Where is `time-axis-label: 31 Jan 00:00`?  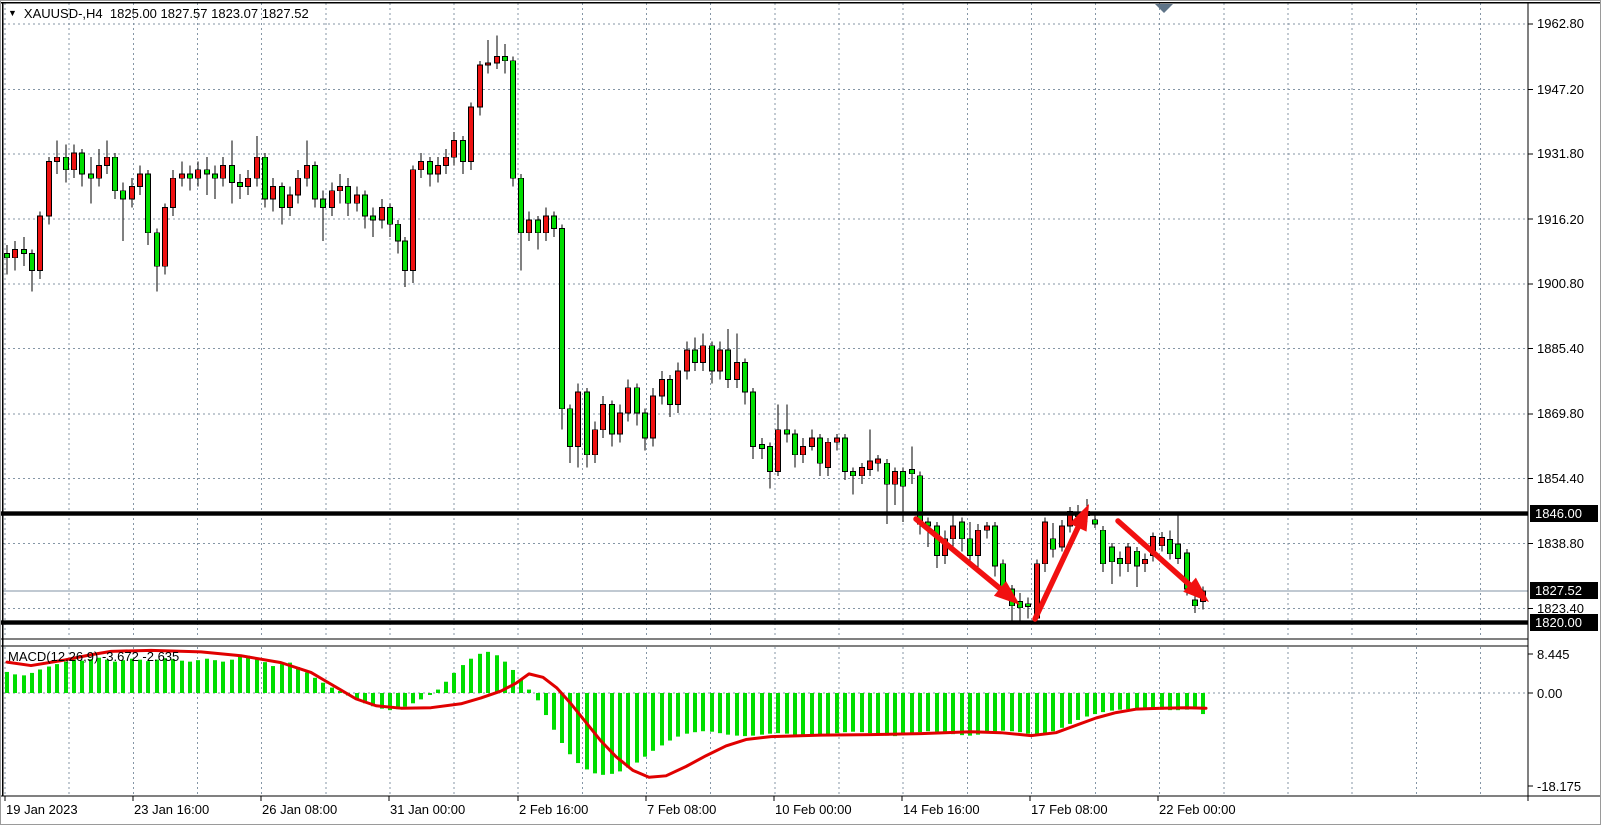
time-axis-label: 31 Jan 00:00 is located at coordinates (428, 809).